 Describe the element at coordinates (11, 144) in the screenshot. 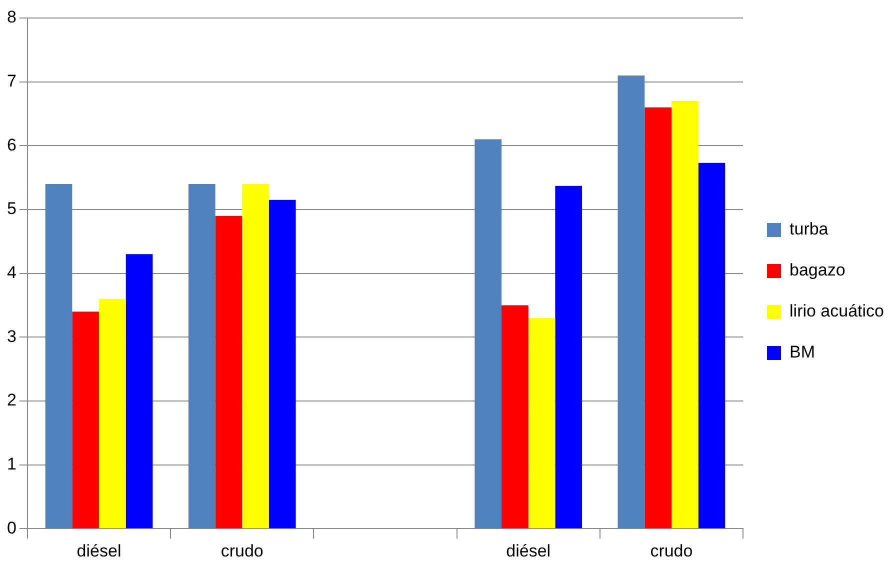

I see `y-tick-label: 6` at that location.